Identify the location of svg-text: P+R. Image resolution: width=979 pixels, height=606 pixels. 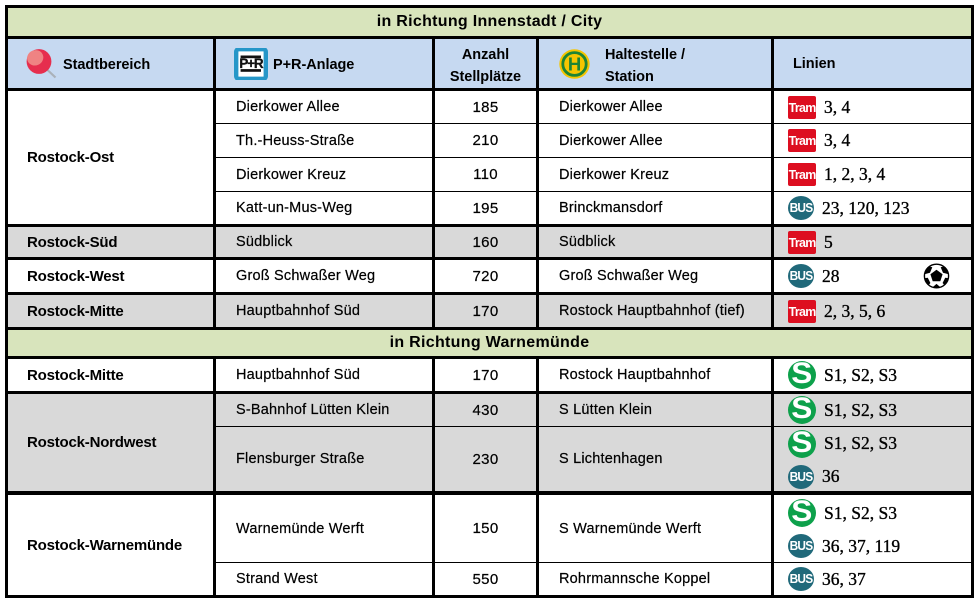
(251, 62).